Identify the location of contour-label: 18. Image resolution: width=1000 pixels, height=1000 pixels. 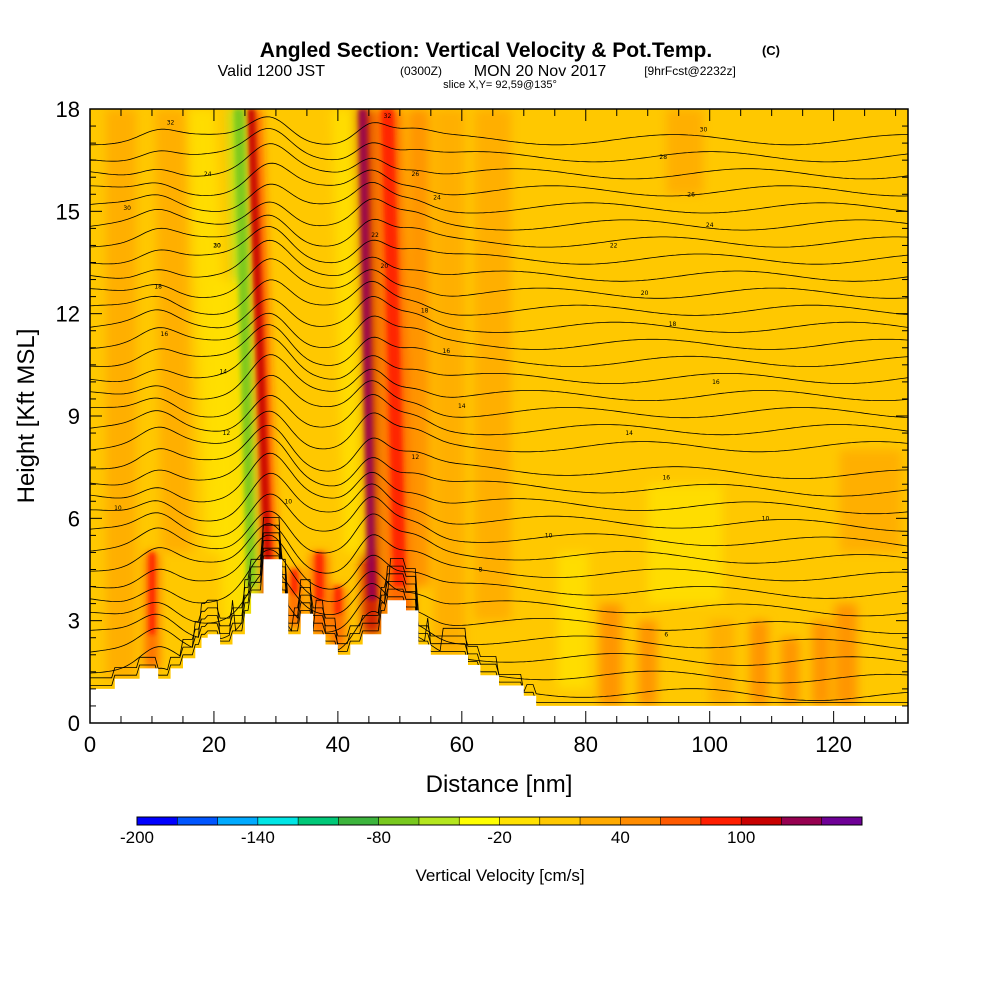
(158, 286).